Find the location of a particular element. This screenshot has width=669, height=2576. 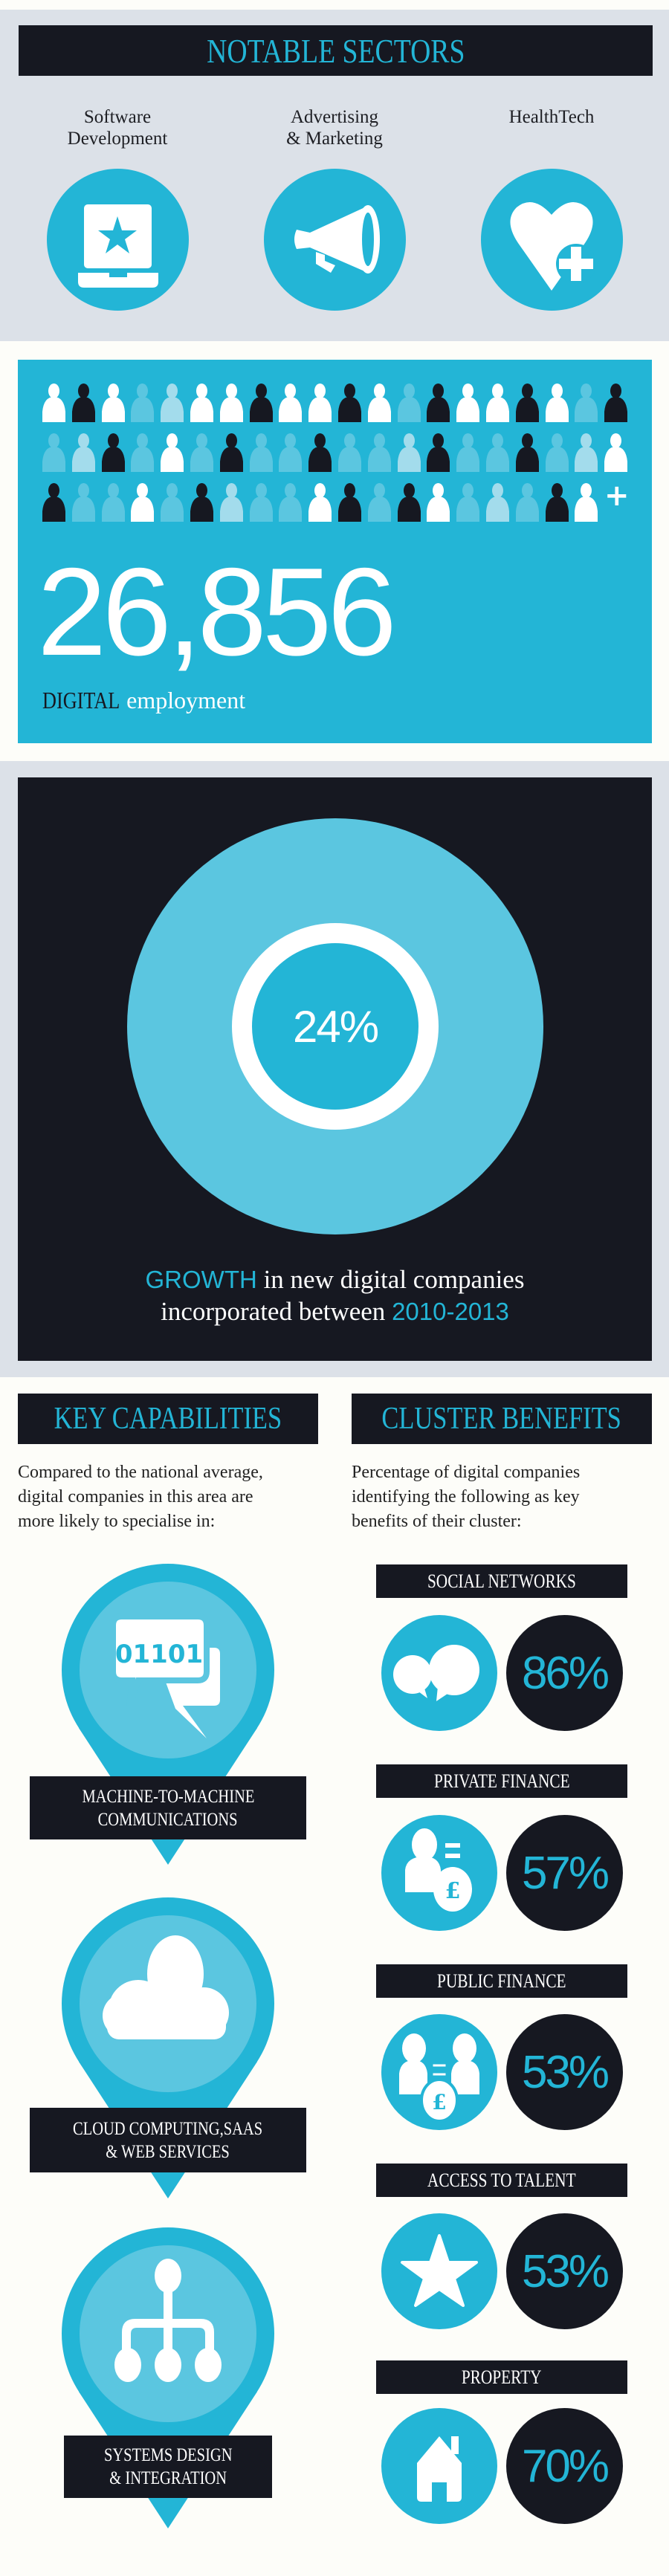

growth-caption-line2: incorporated between 2010-2013 is located at coordinates (335, 1311).